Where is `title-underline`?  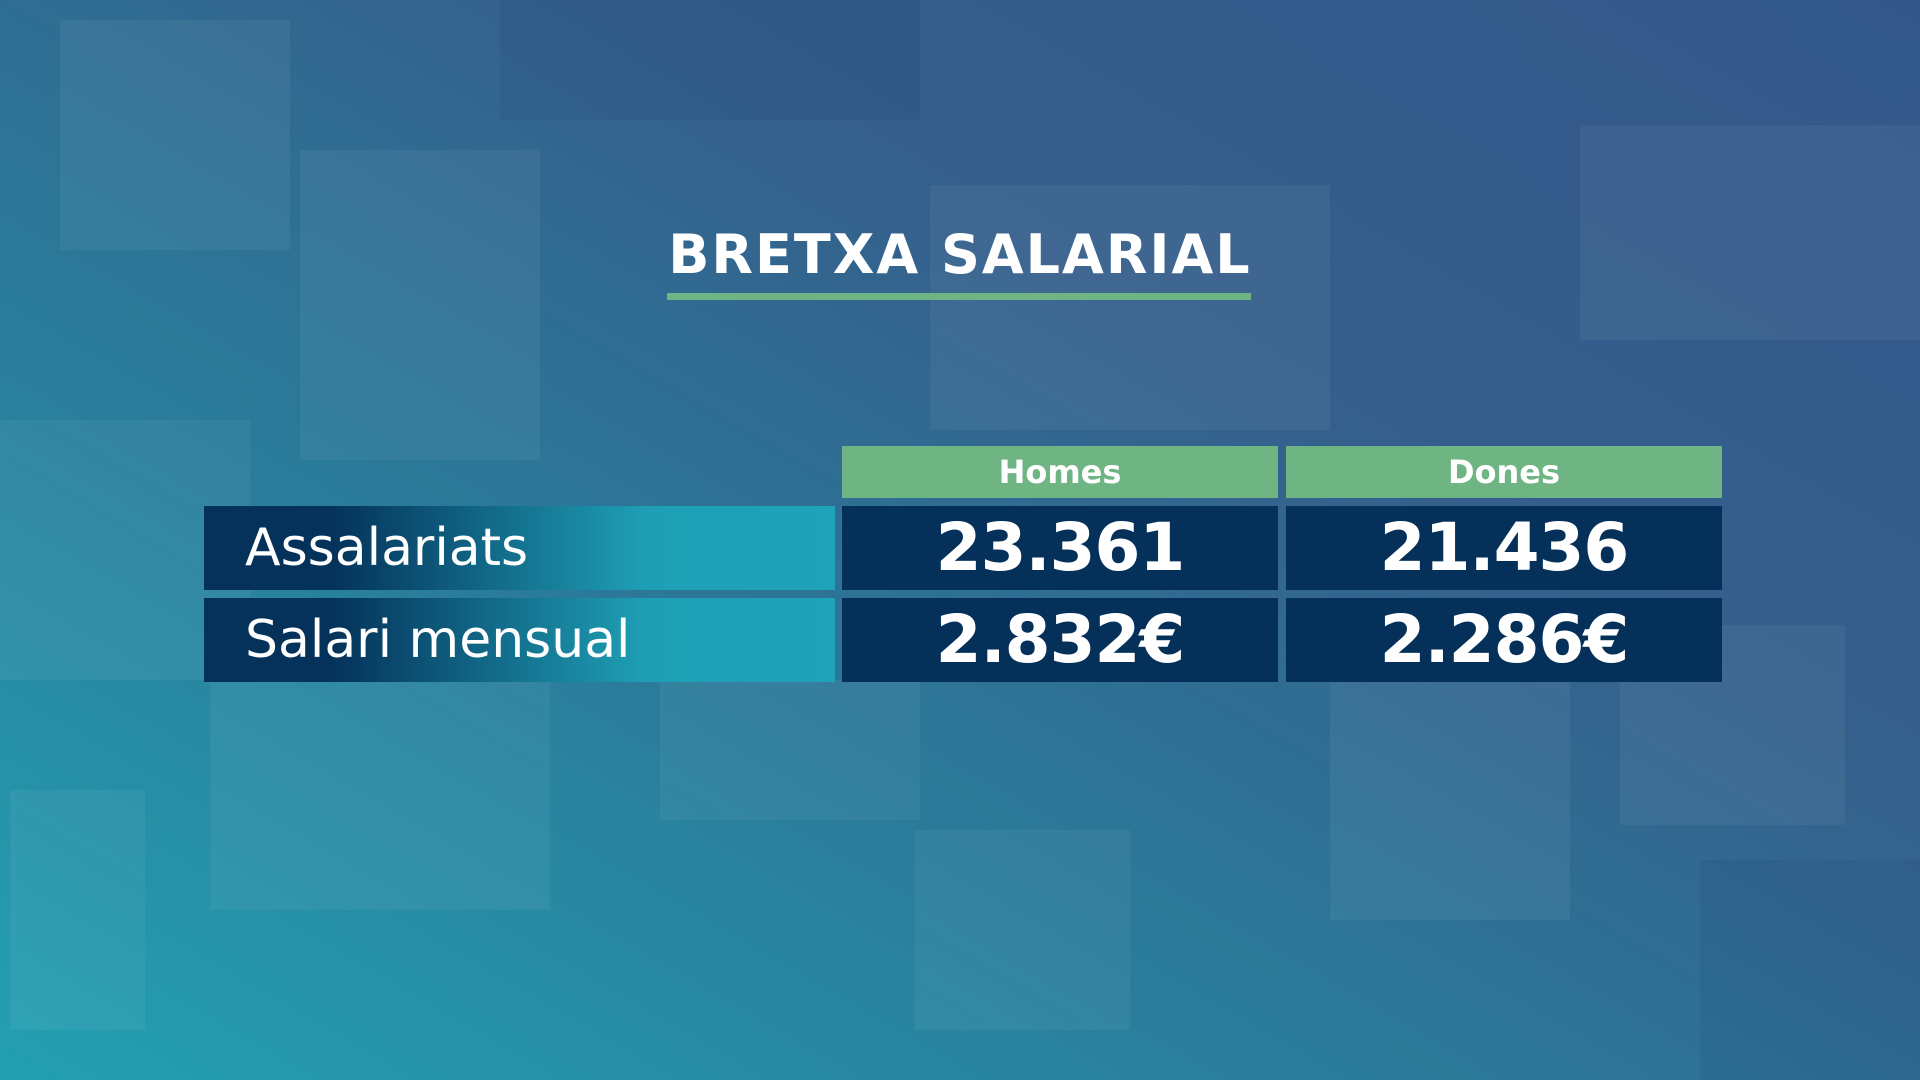
title-underline is located at coordinates (959, 296).